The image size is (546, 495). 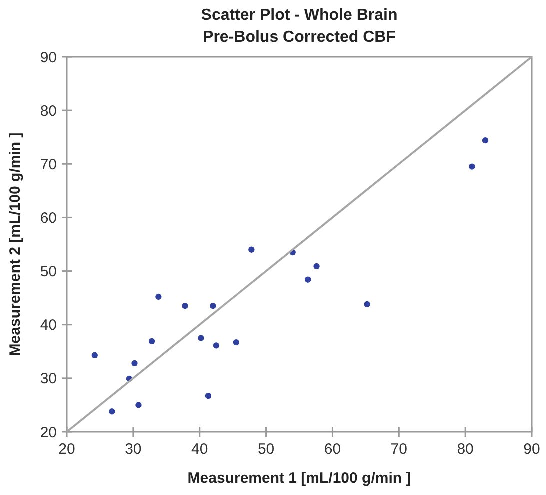 I want to click on x-tick-label: 40, so click(x=200, y=449).